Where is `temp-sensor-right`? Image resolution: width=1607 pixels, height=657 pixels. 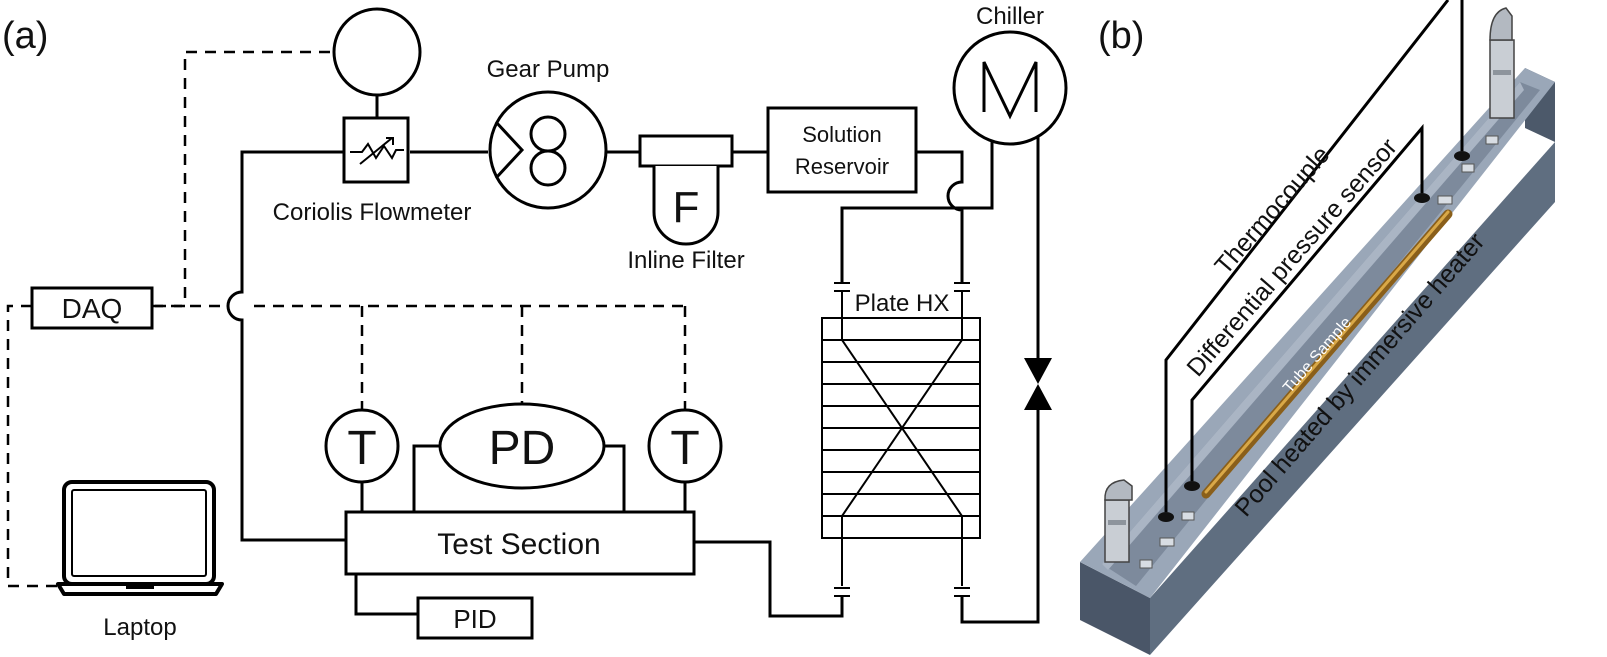 temp-sensor-right is located at coordinates (685, 446).